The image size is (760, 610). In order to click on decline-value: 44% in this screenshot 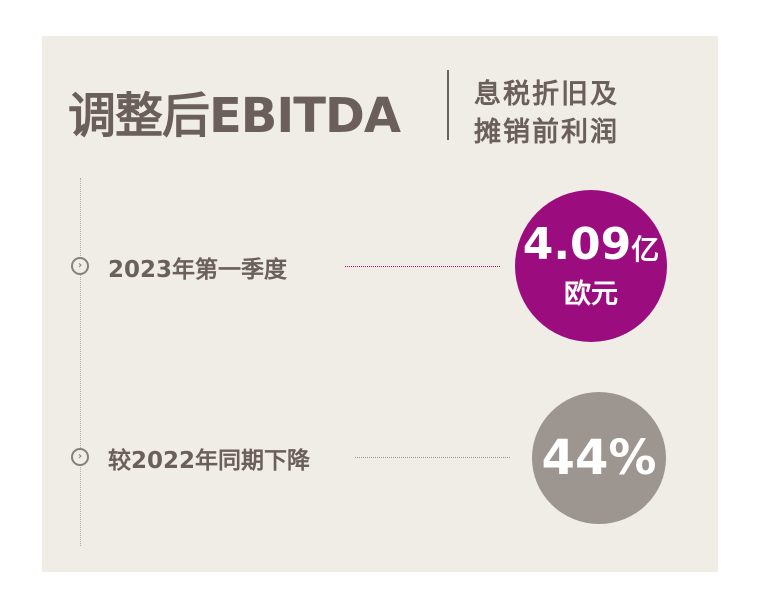, I will do `click(599, 458)`.